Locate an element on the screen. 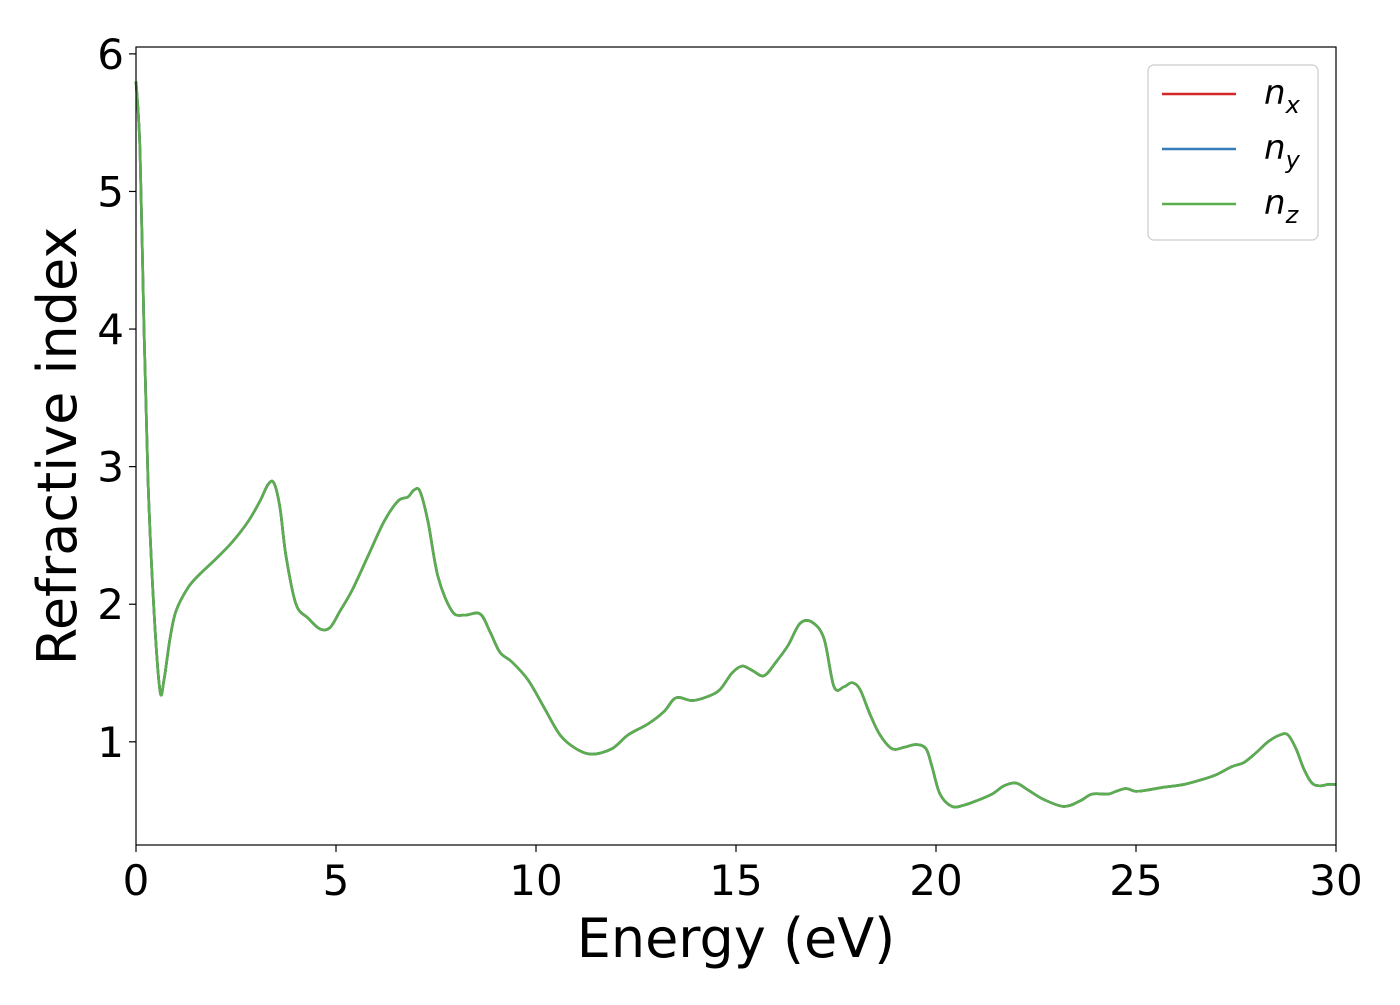 This screenshot has width=1400, height=1005. legend-box is located at coordinates (1233, 152).